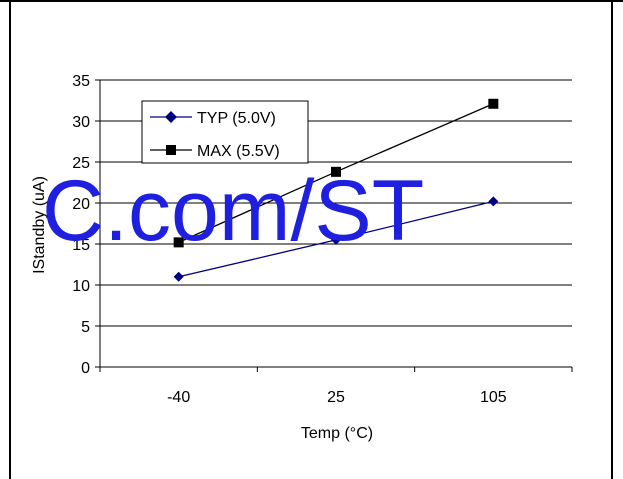 This screenshot has width=623, height=479. What do you see at coordinates (171, 117) in the screenshot?
I see `legend-marker-typ` at bounding box center [171, 117].